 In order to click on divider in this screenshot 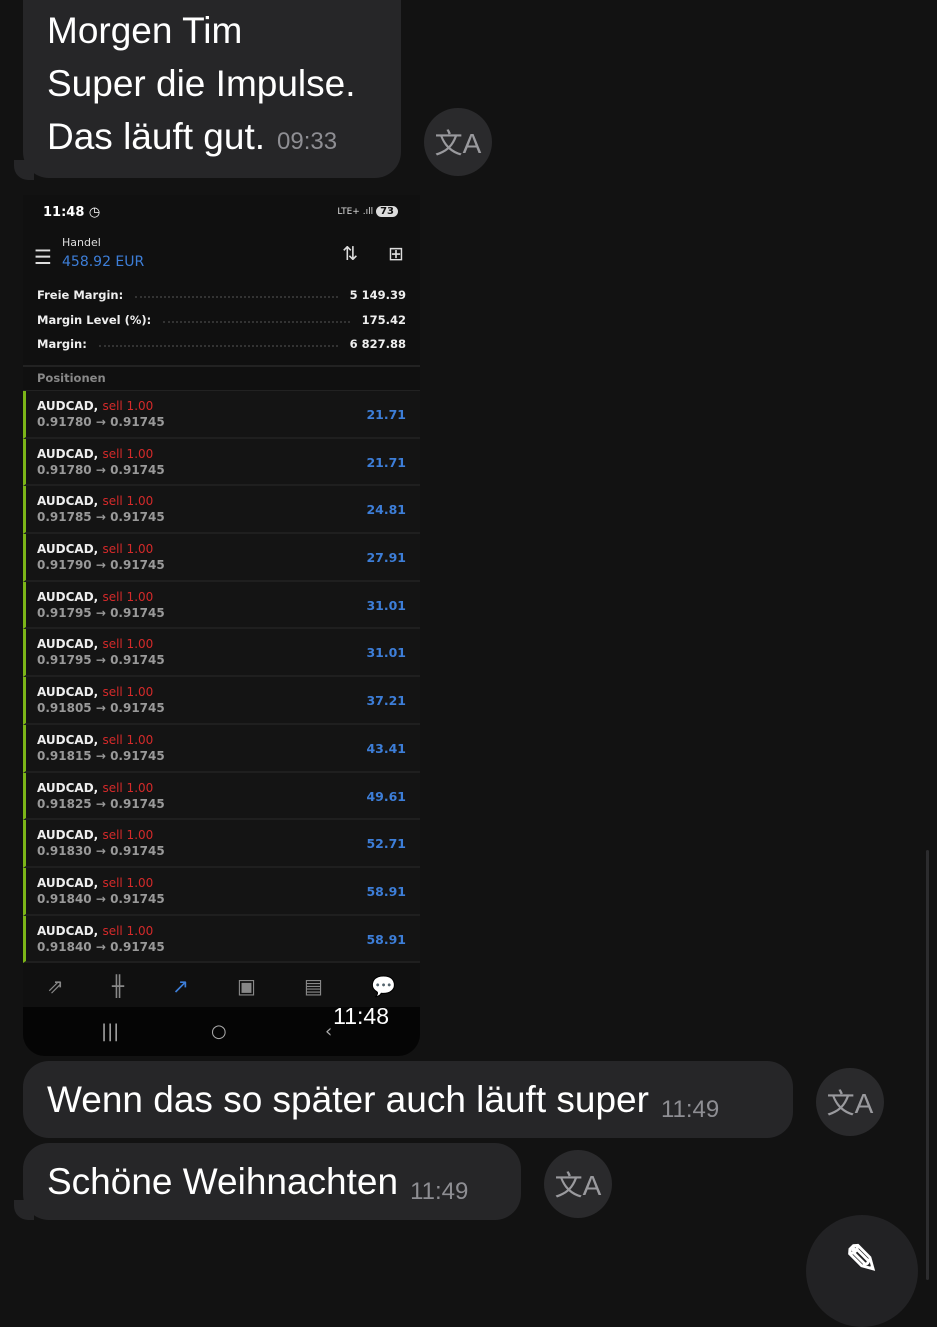, I will do `click(221, 366)`.